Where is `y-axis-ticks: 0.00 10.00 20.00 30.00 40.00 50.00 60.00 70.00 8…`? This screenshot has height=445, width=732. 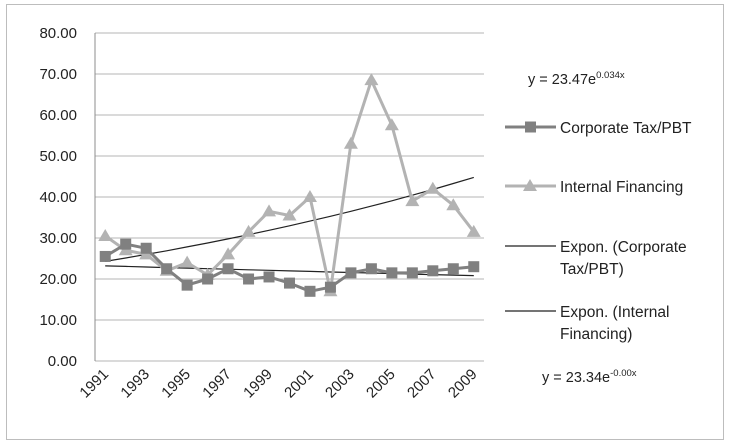 y-axis-ticks: 0.00 10.00 20.00 30.00 40.00 50.00 60.00 70.00 8… is located at coordinates (58, 197).